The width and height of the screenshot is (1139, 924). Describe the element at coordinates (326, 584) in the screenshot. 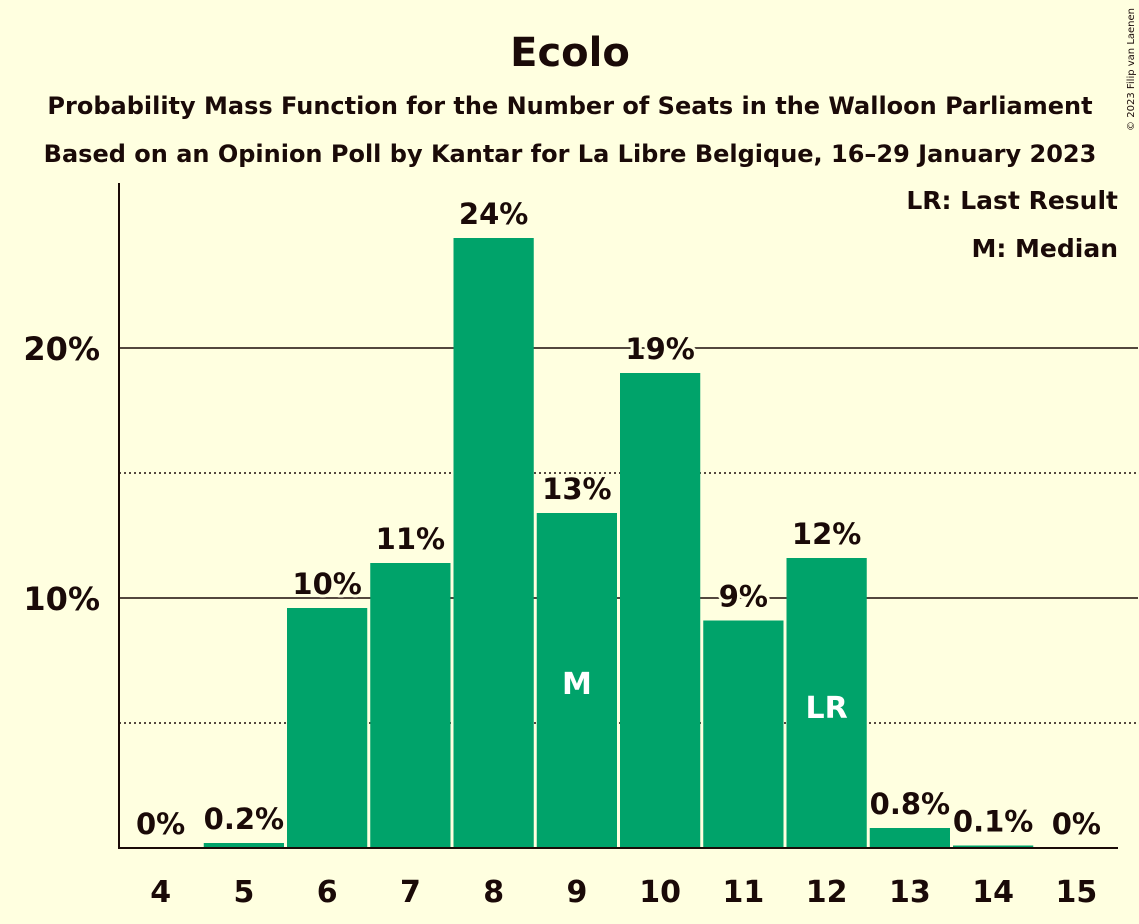

I see `bar-value-label-6: 10%` at that location.